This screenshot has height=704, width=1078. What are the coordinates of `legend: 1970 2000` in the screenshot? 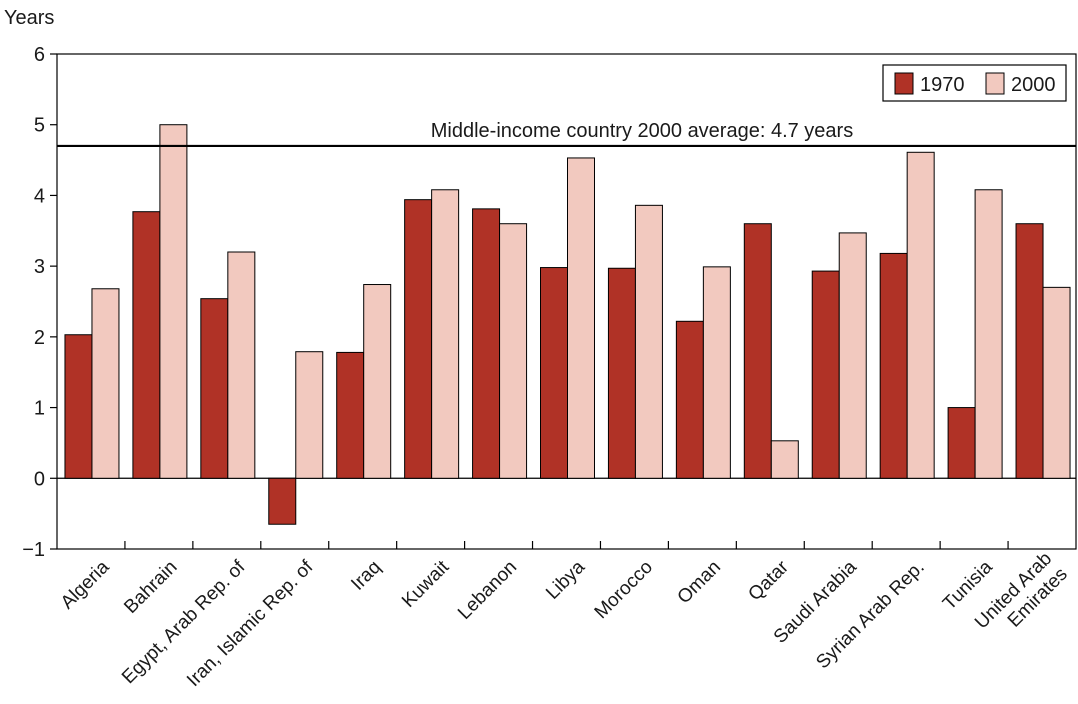 It's located at (974, 83).